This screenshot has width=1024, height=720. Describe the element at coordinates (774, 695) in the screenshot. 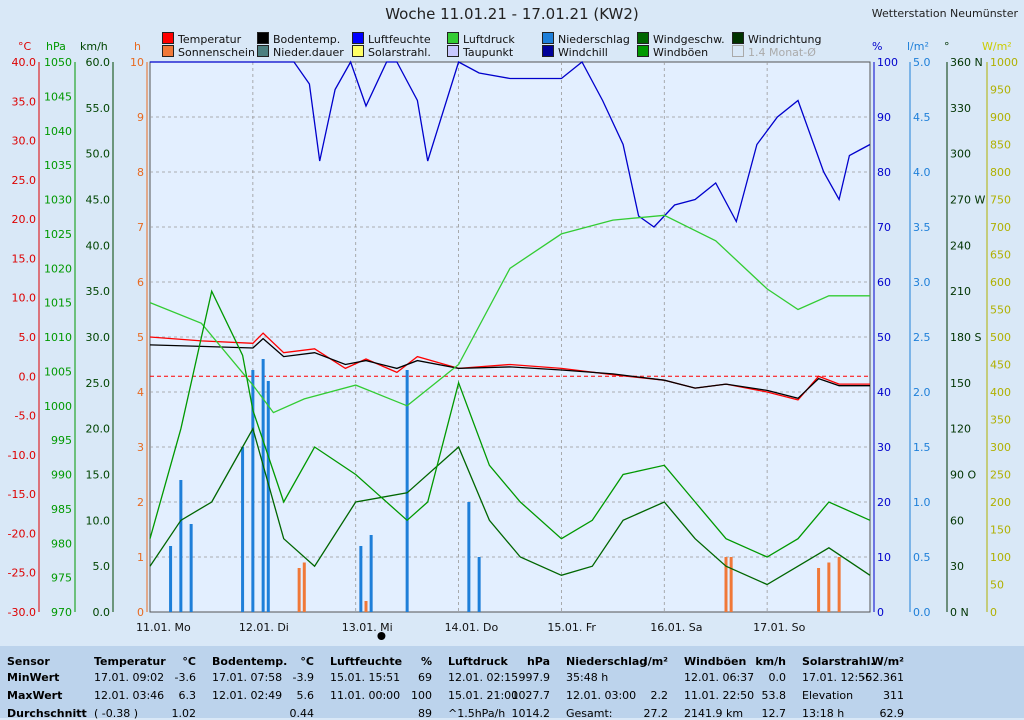

I see `table-cell-value: 53.8` at that location.